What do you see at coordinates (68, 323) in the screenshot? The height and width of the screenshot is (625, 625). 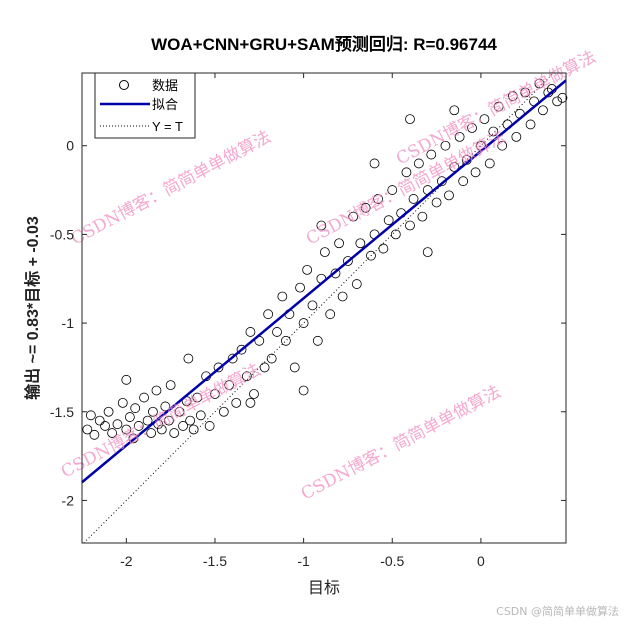 I see `y-tick-label: -1` at bounding box center [68, 323].